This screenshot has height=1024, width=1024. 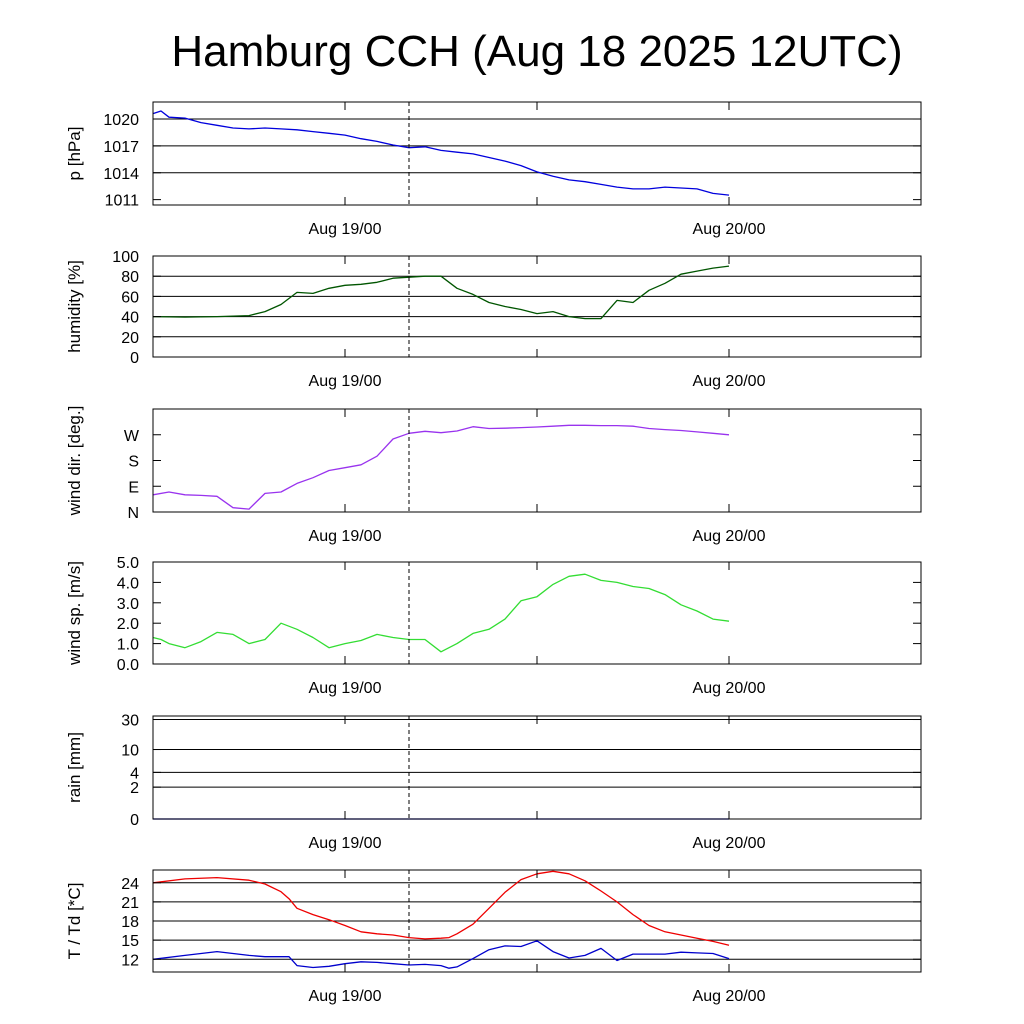 What do you see at coordinates (74, 921) in the screenshot?
I see `y-axis-label: T / Td [*C]` at bounding box center [74, 921].